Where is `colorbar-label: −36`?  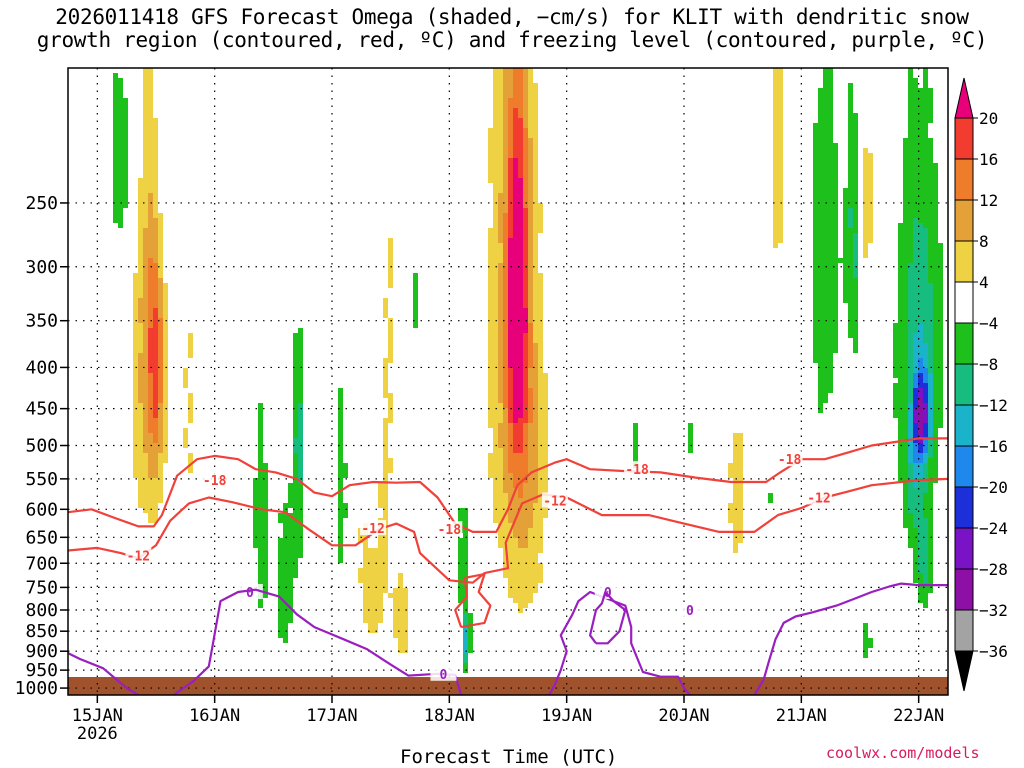
colorbar-label: −36 is located at coordinates (993, 651).